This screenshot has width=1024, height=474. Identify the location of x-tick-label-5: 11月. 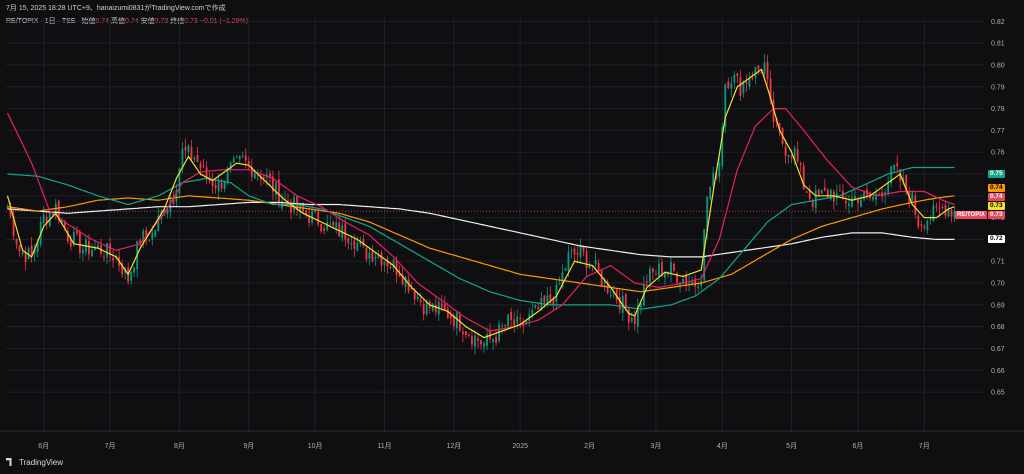
(384, 446).